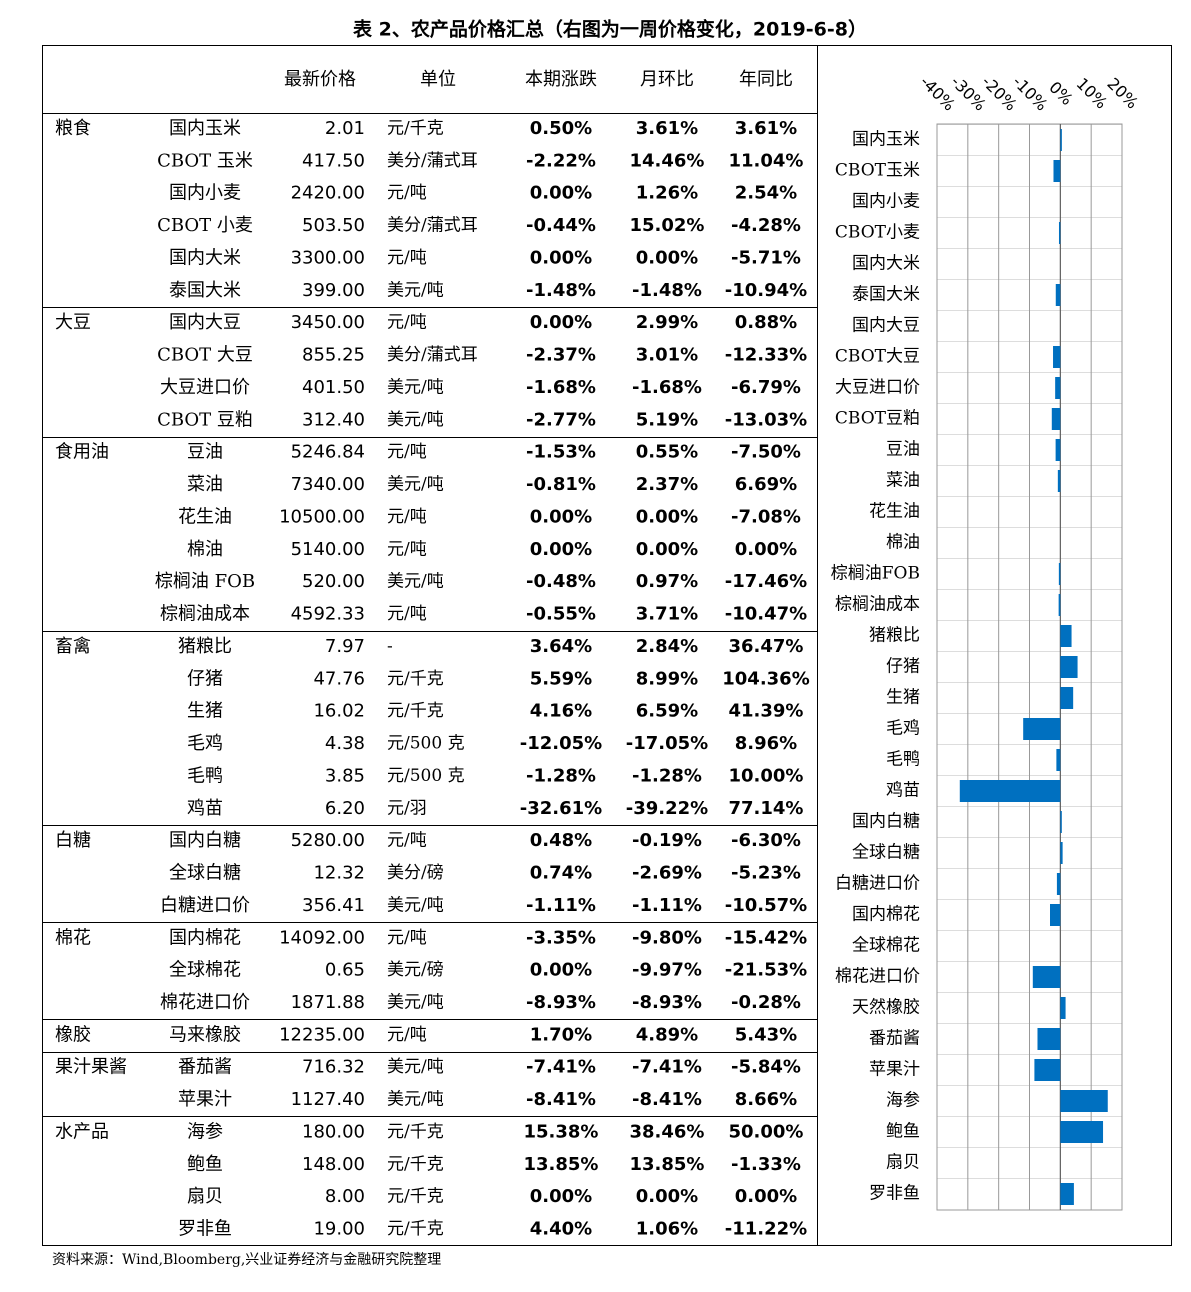  Describe the element at coordinates (903, 760) in the screenshot. I see `y-tick-label: 毛鸭` at that location.